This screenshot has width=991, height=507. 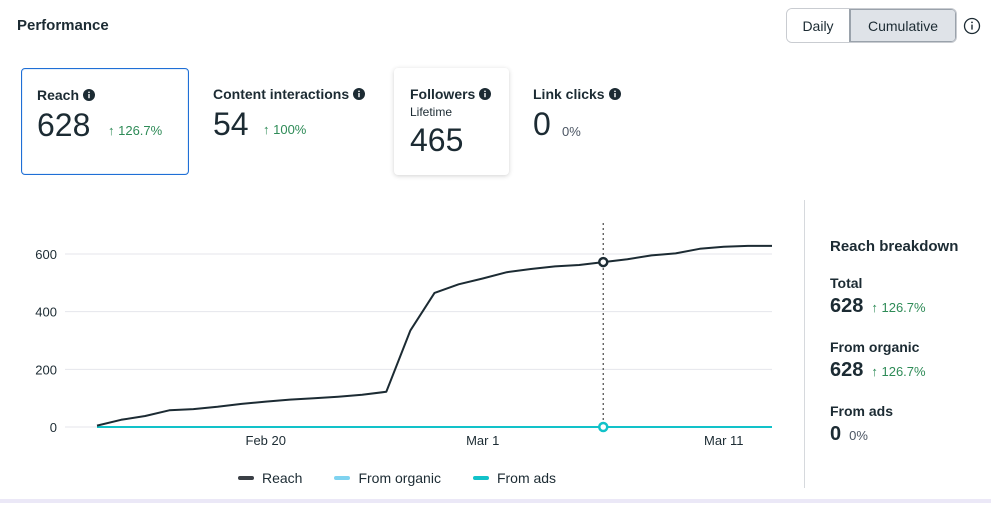 What do you see at coordinates (894, 246) in the screenshot?
I see `breakdown-title: Reach breakdown` at bounding box center [894, 246].